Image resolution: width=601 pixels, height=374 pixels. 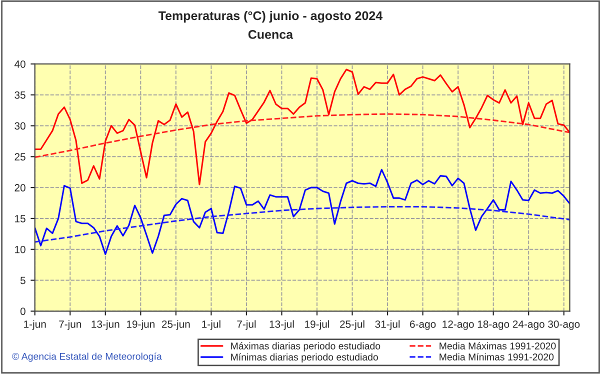 What do you see at coordinates (270, 16) in the screenshot?
I see `chart-title: Temperaturas (°C) junio - agosto 2024` at bounding box center [270, 16].